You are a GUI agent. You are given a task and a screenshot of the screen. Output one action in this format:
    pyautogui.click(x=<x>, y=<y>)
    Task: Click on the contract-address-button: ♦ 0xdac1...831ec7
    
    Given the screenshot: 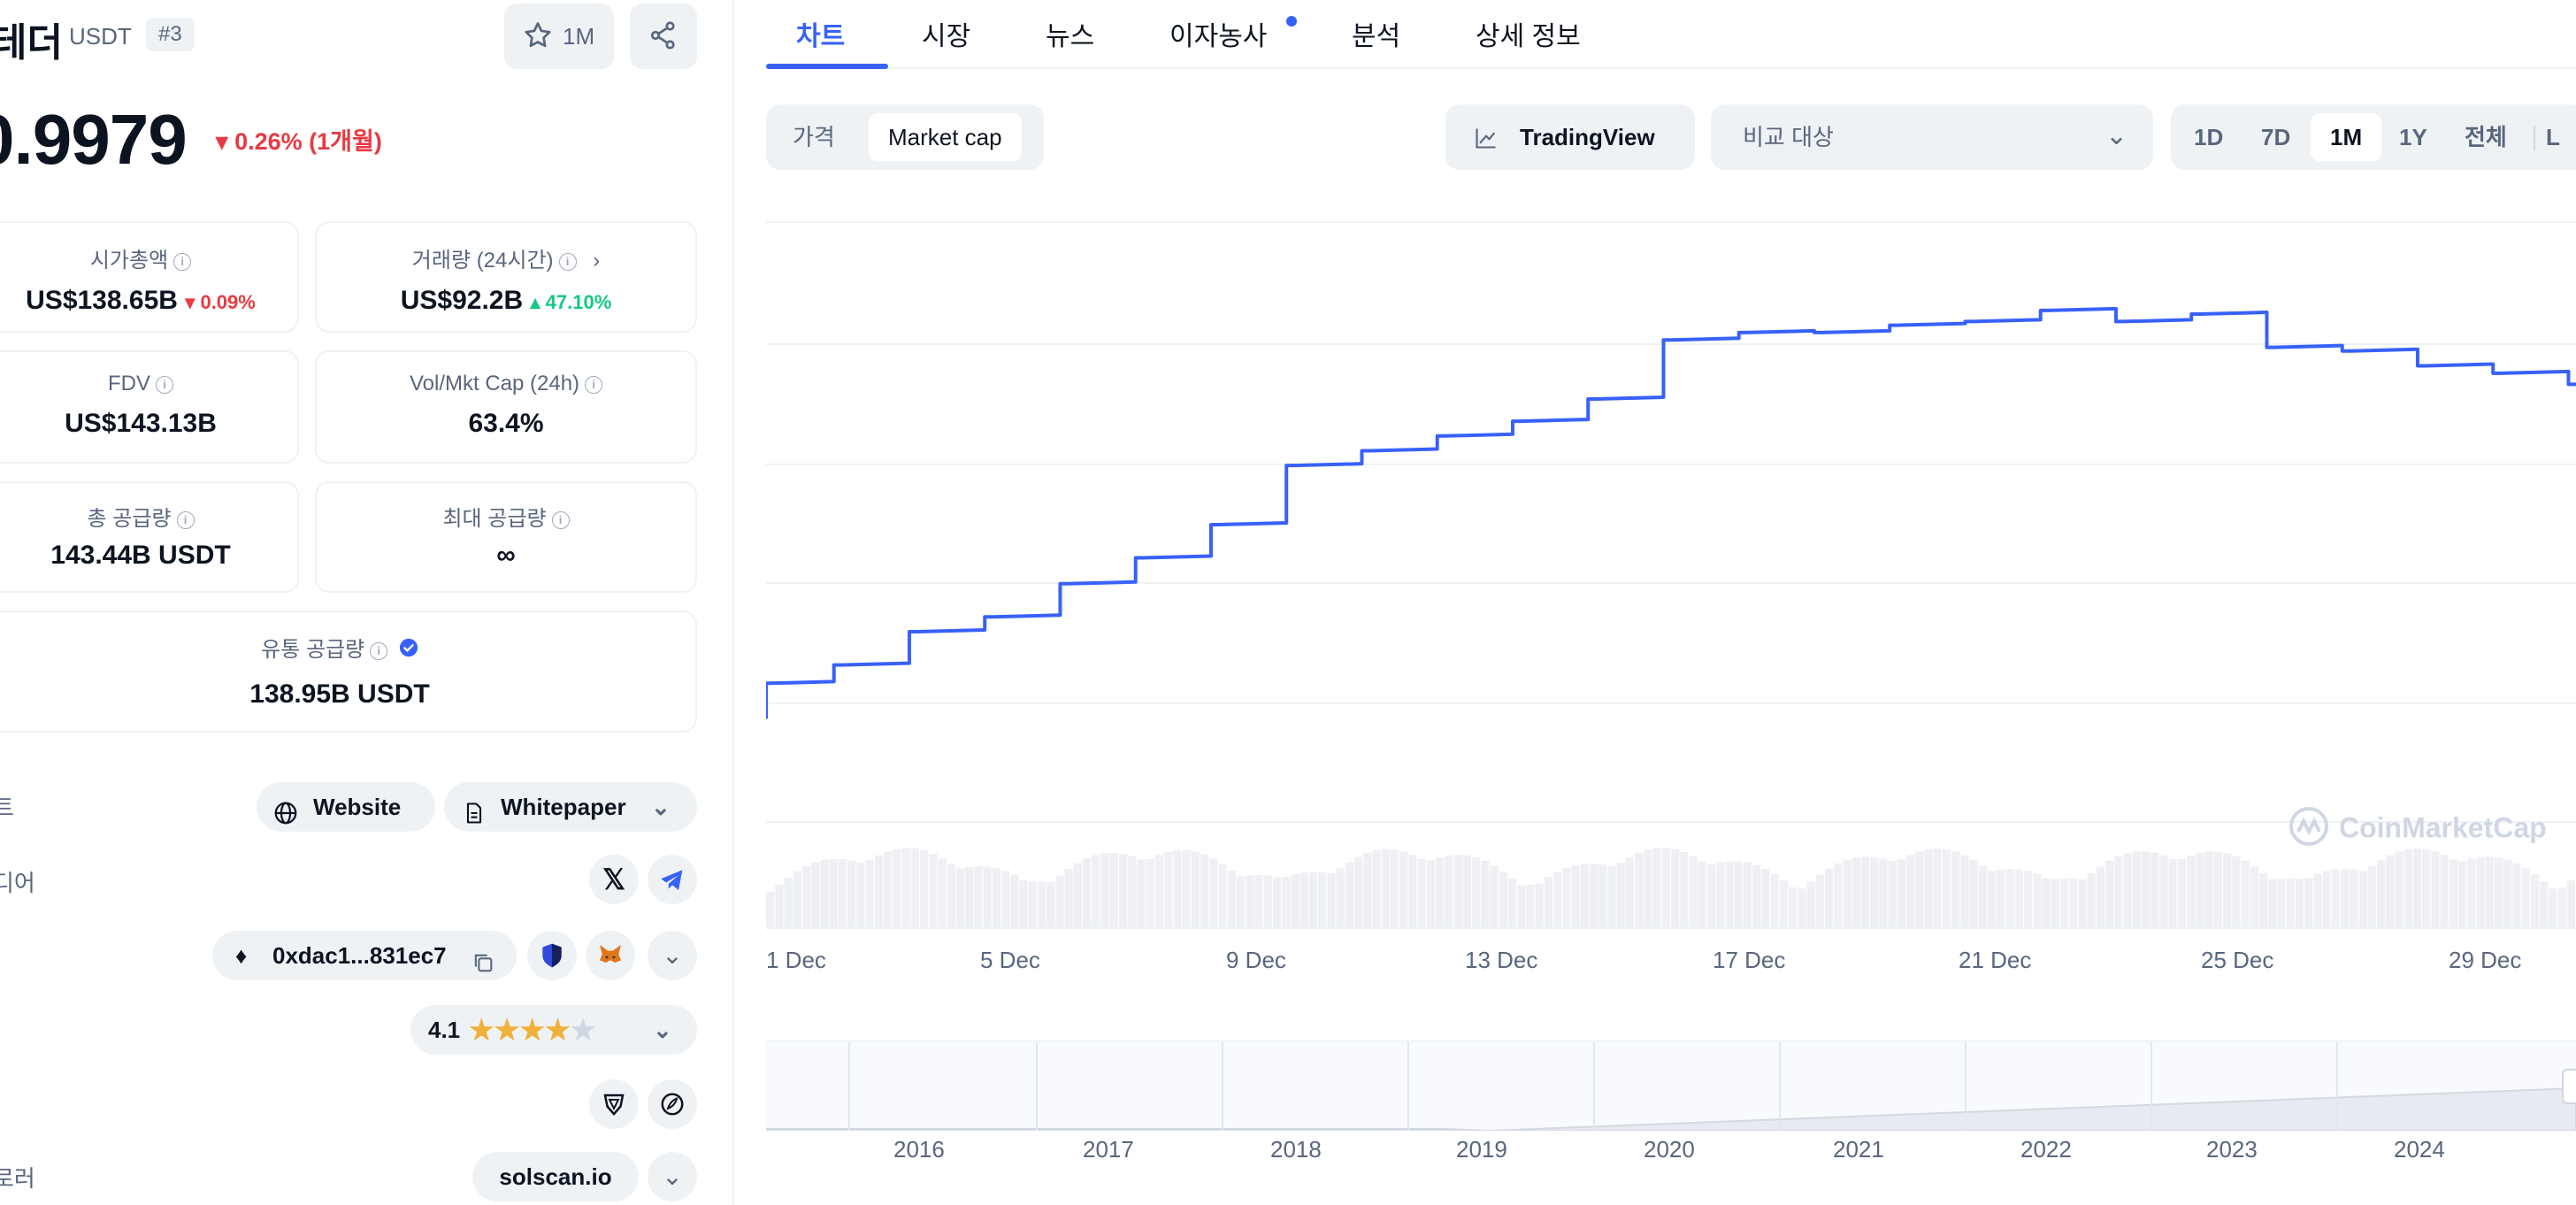 What is the action you would take?
    pyautogui.click(x=364, y=955)
    